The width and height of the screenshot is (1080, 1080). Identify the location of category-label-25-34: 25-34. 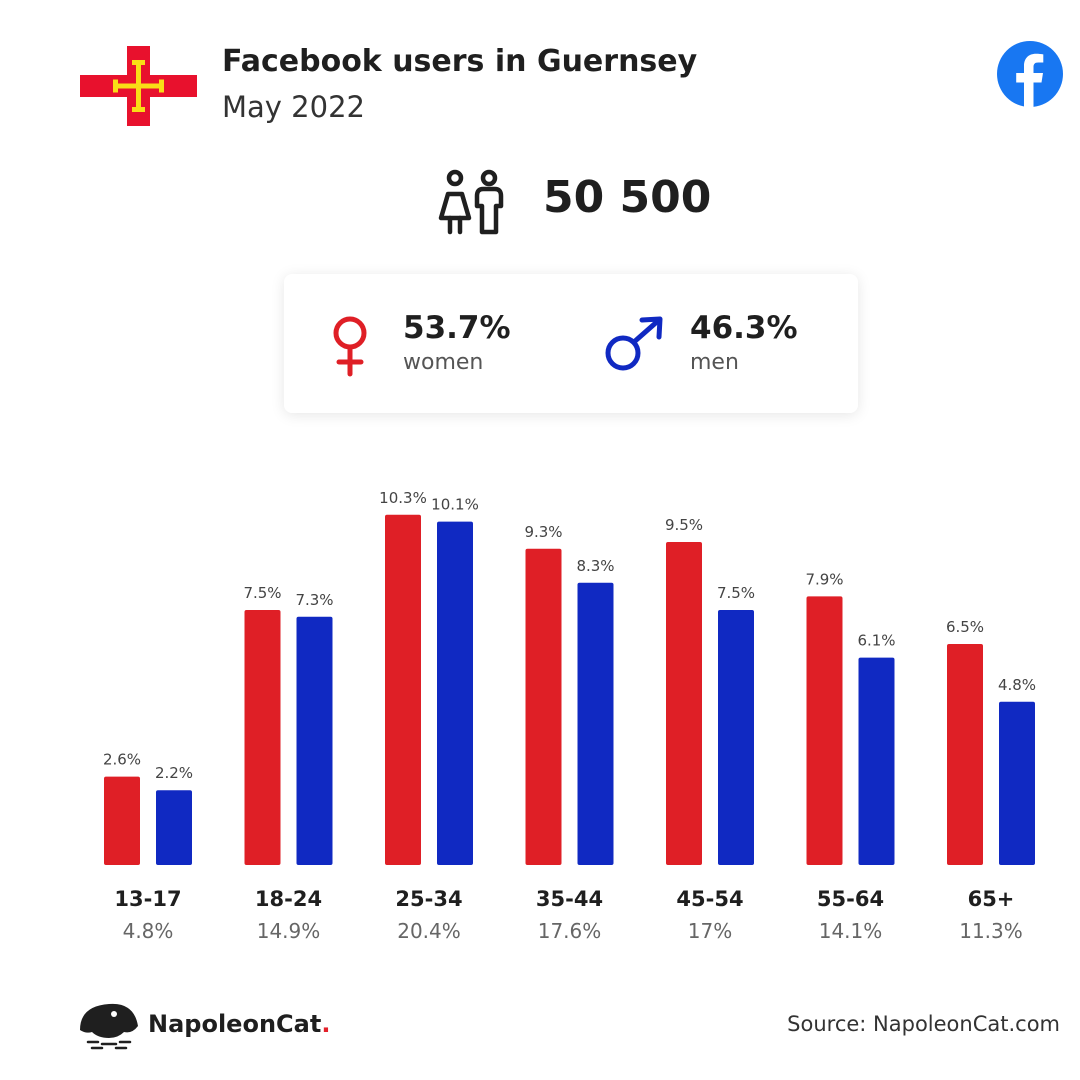
(428, 899).